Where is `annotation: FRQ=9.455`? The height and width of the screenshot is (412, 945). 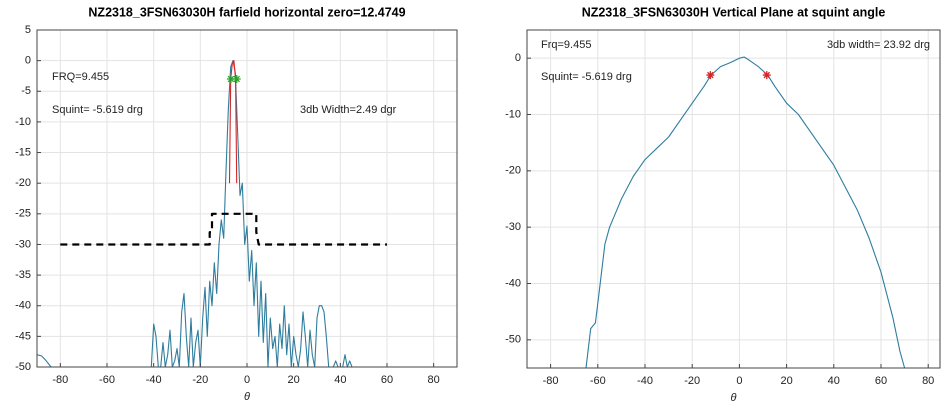 annotation: FRQ=9.455 is located at coordinates (80, 77).